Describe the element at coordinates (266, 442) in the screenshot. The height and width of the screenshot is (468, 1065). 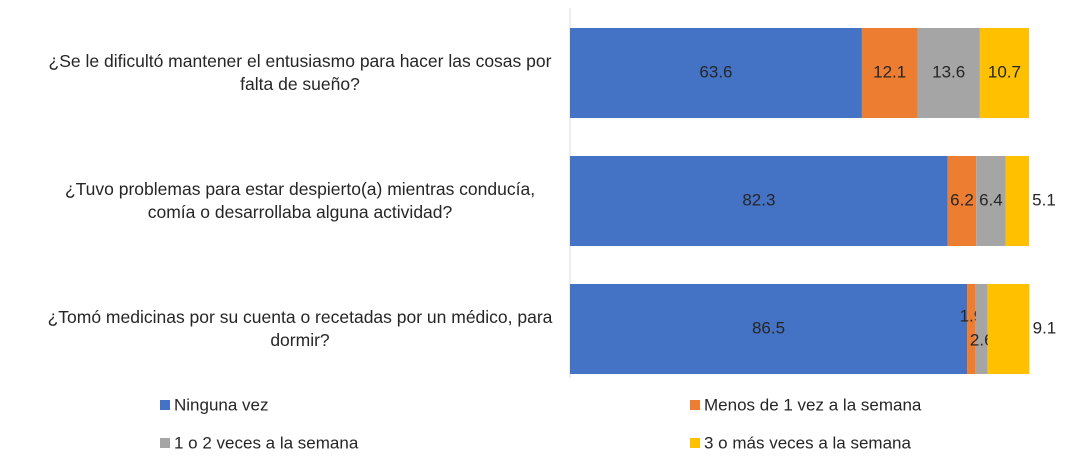
I see `legend-label: 1 o 2 veces a la semana` at that location.